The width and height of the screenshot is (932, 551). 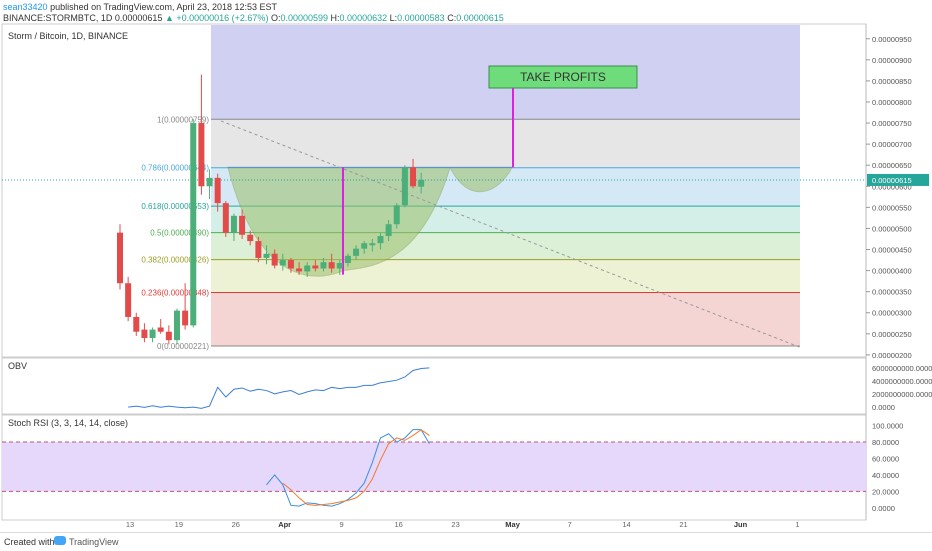 What do you see at coordinates (275, 18) in the screenshot?
I see `open-label: O:` at bounding box center [275, 18].